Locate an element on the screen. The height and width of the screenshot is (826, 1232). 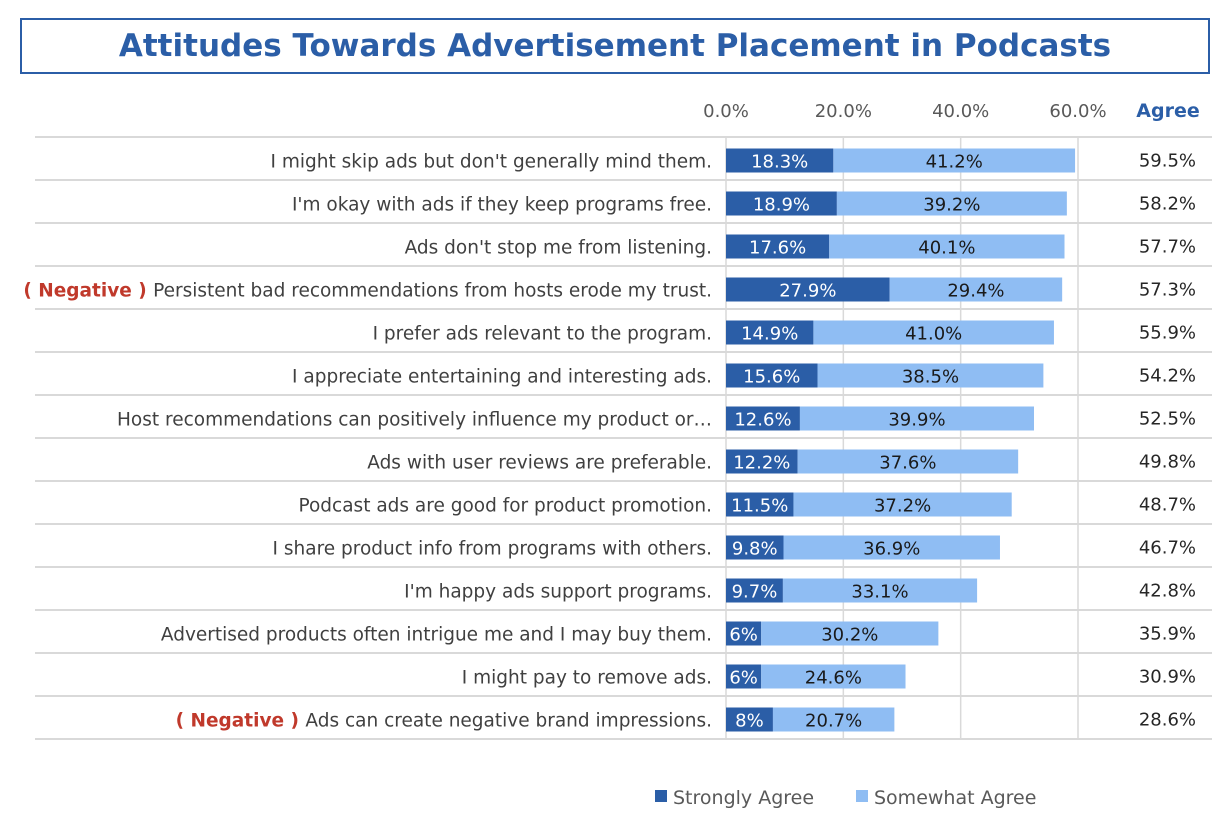
category-text: I'm happy ads support programs. is located at coordinates (558, 592).